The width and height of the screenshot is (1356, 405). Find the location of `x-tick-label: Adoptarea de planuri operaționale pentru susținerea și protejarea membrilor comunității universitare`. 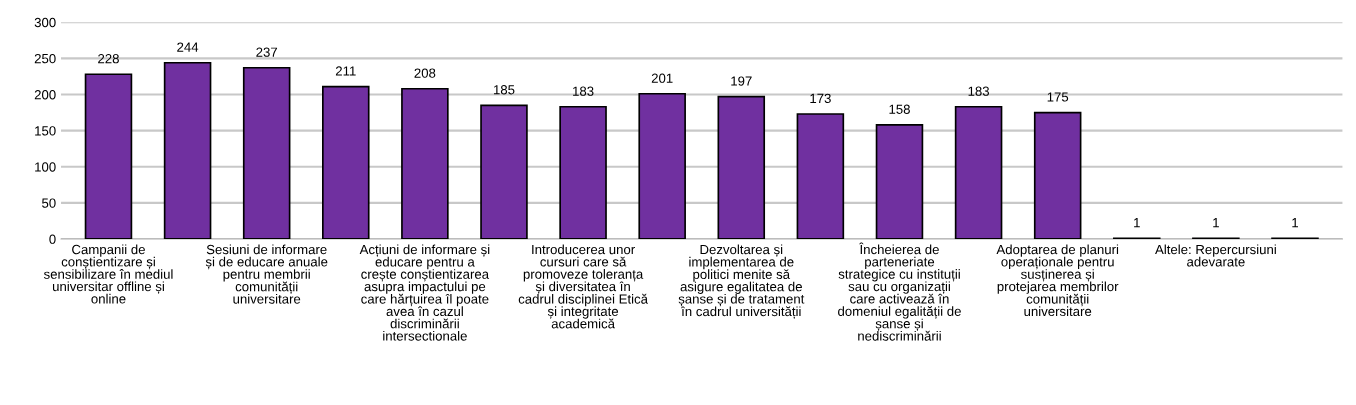

x-tick-label: Adoptarea de planuri operaționale pentru susținerea și protejarea membrilor comunității universitare is located at coordinates (1057, 280).